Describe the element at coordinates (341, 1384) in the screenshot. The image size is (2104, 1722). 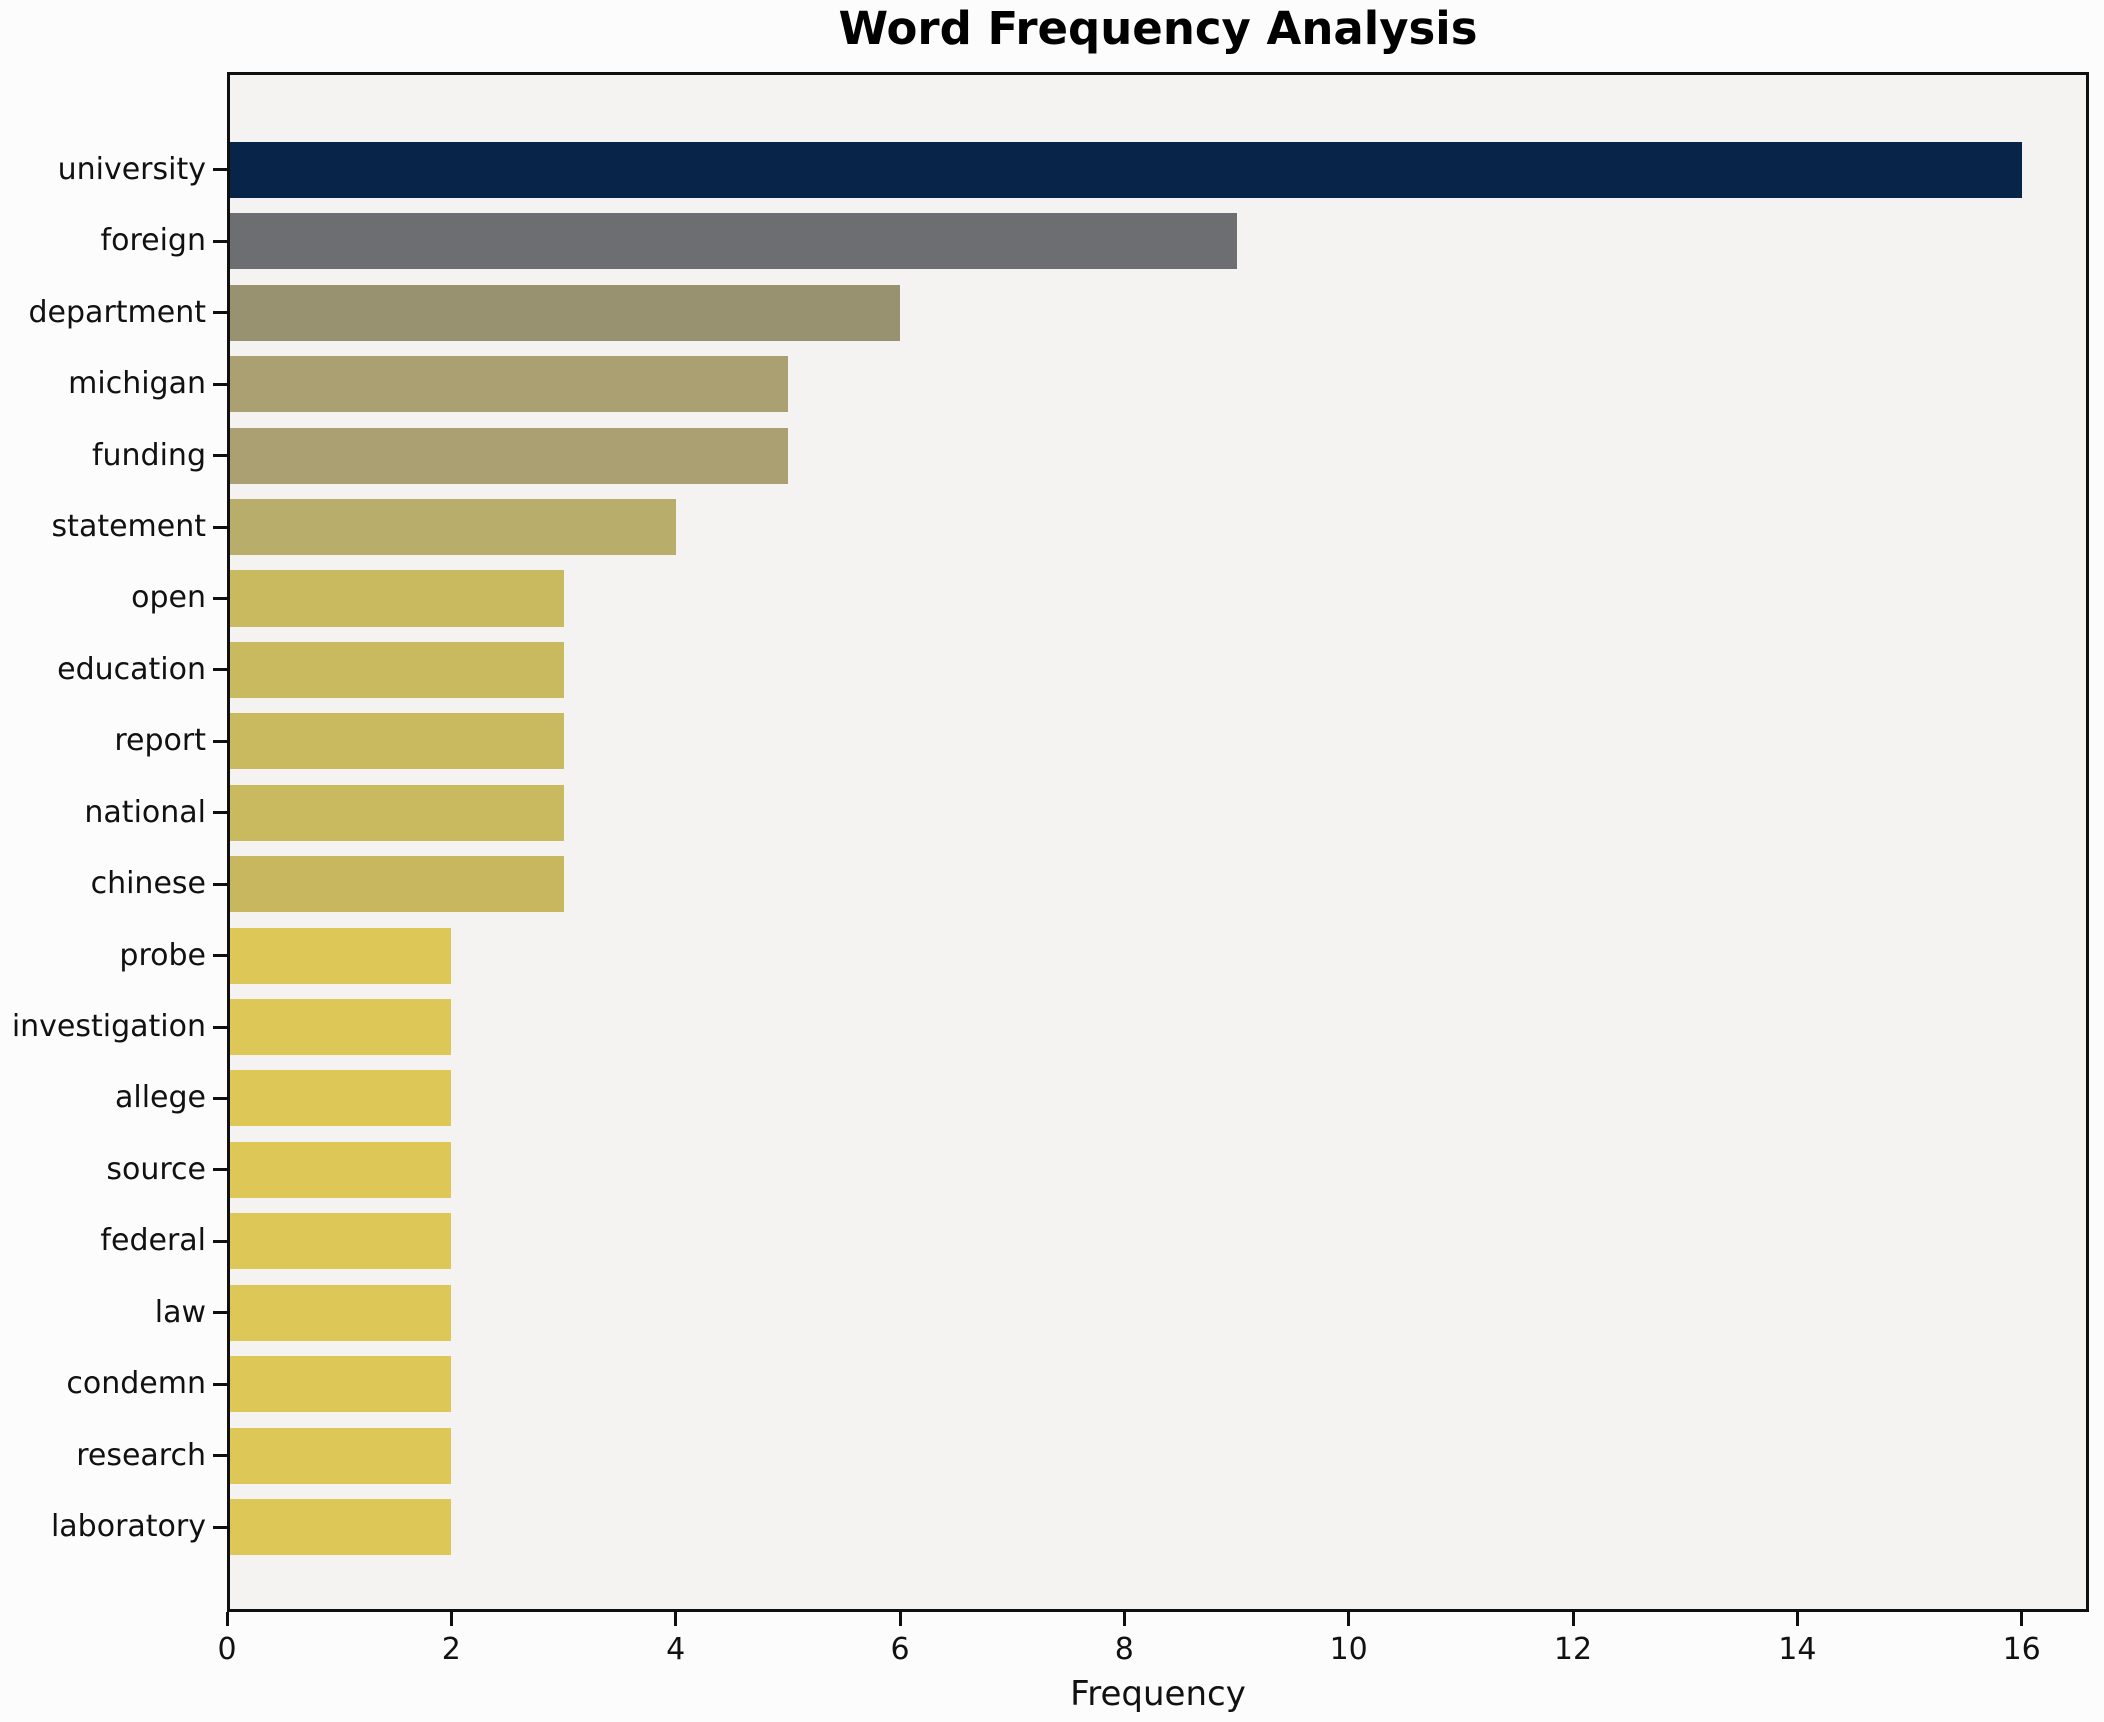
I see `bar-condemn` at that location.